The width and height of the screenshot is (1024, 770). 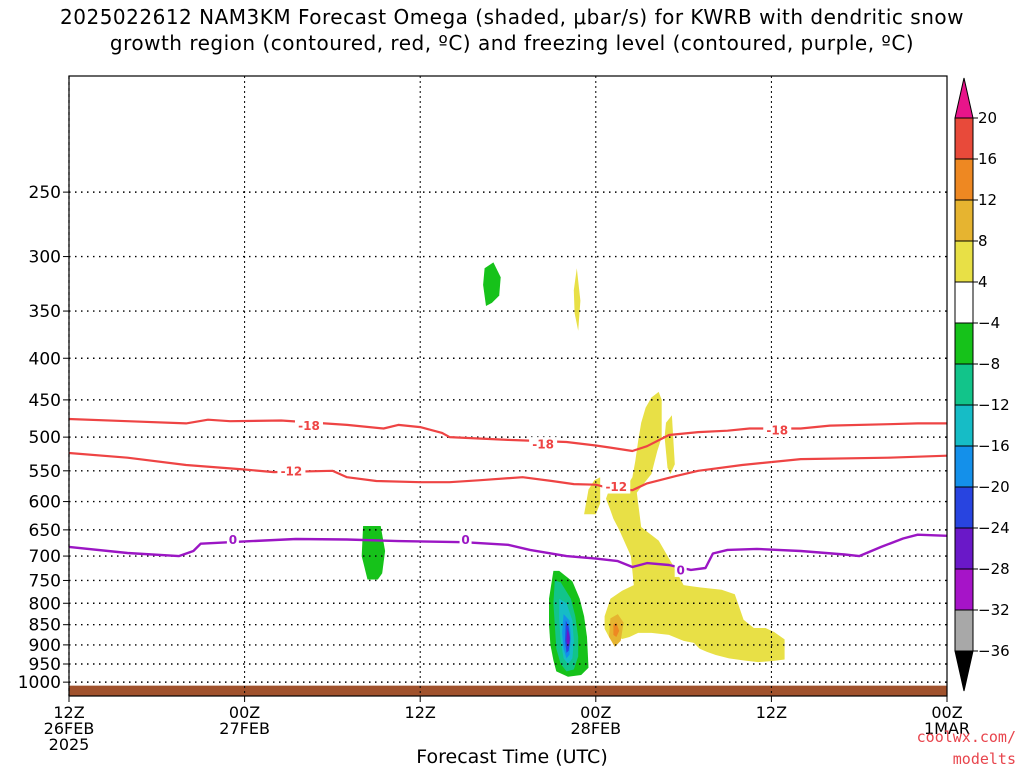 What do you see at coordinates (989, 323) in the screenshot?
I see `colorbar-label: −4` at bounding box center [989, 323].